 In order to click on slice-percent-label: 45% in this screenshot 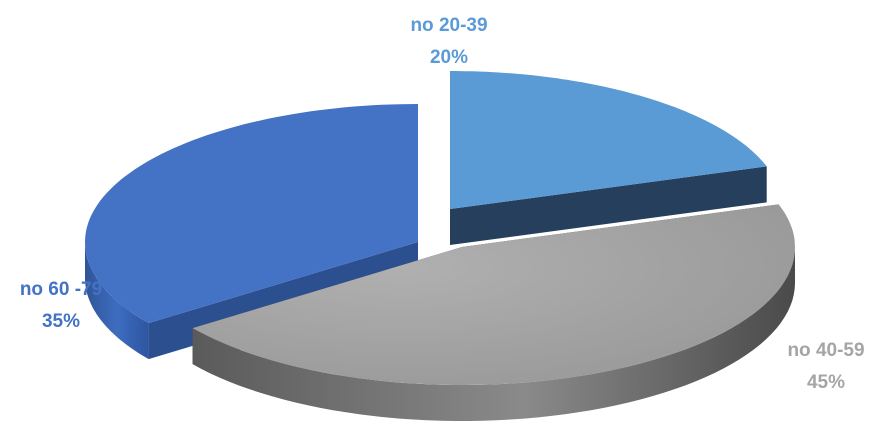, I will do `click(826, 382)`.